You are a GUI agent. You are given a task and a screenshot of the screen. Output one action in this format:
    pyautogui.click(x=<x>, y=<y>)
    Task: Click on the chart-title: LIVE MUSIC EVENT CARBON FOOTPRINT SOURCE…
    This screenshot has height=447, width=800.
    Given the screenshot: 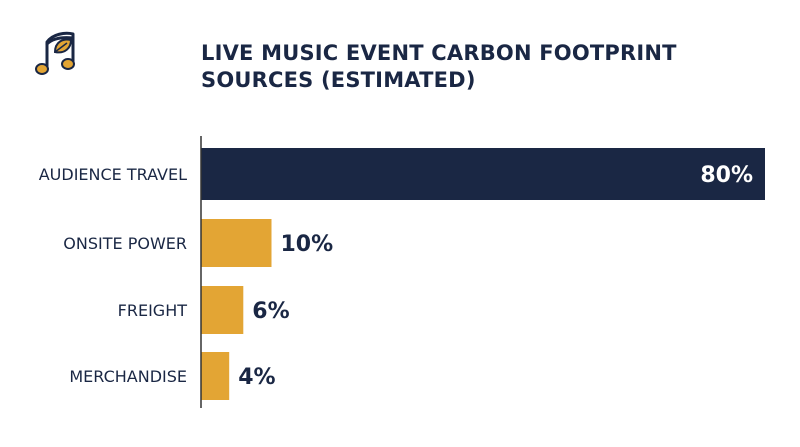 What is the action you would take?
    pyautogui.click(x=461, y=67)
    